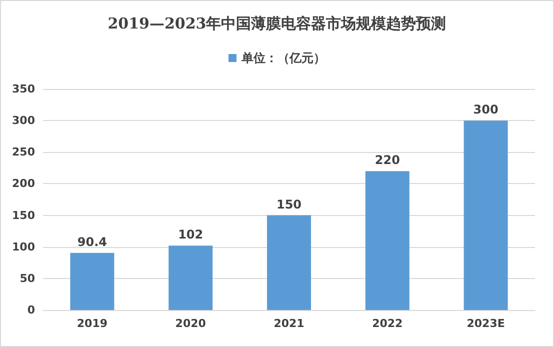 The image size is (554, 347). I want to click on y-tick-label: 350, so click(24, 89).